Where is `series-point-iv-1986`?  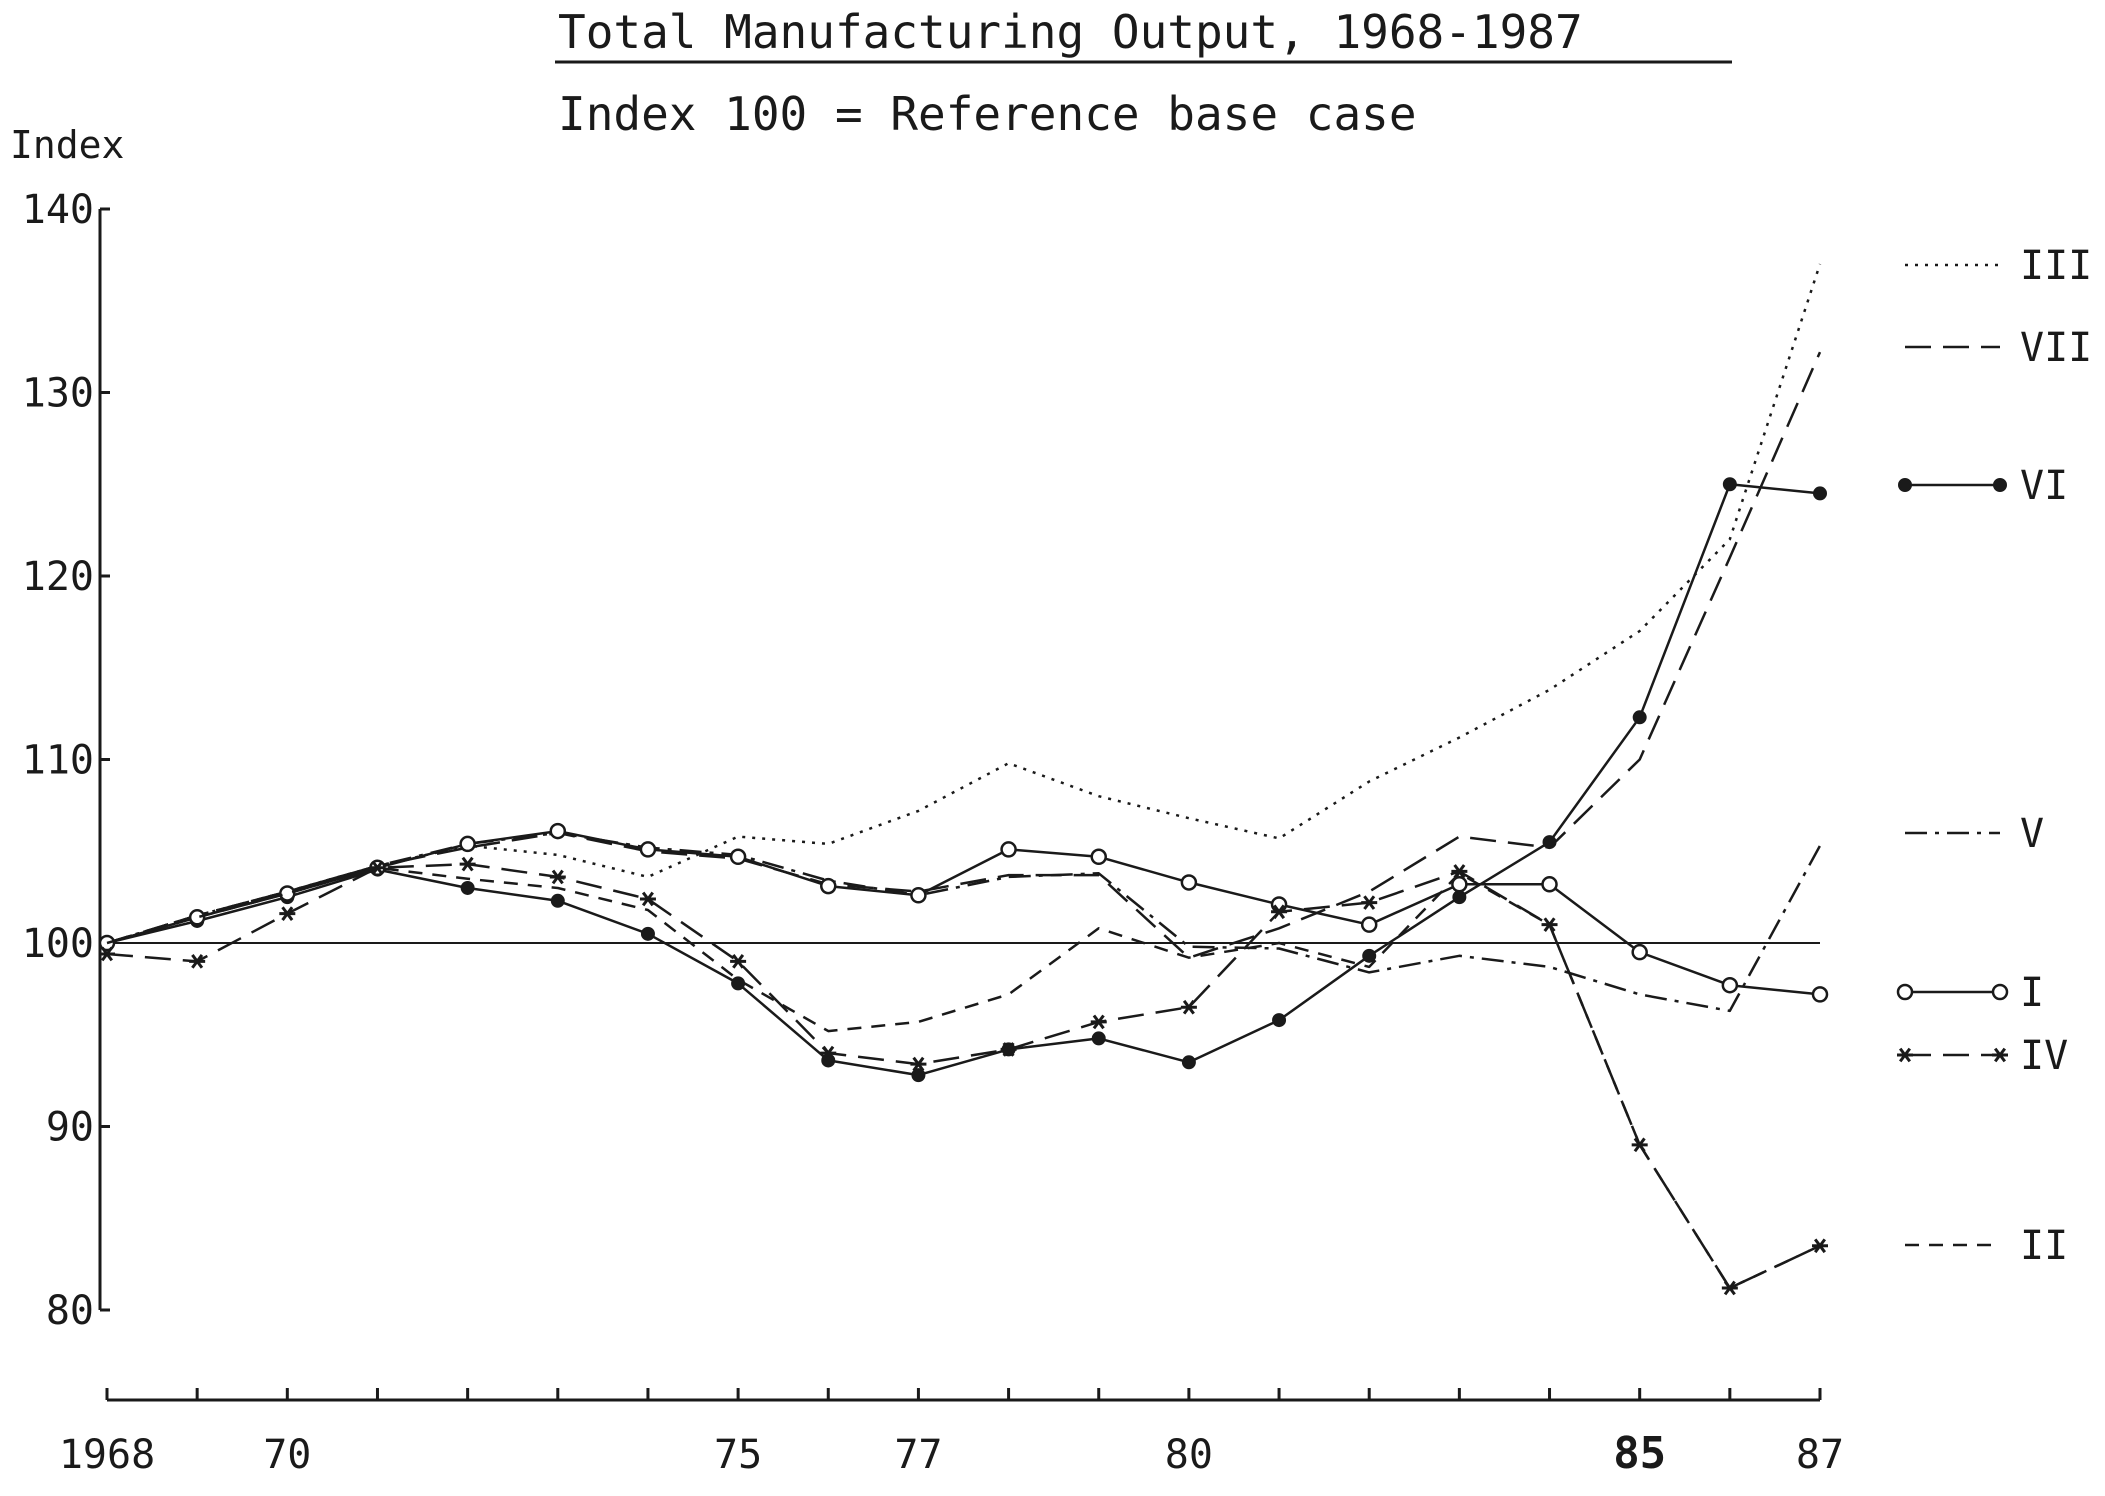
series-point-iv-1986 is located at coordinates (1729, 1288).